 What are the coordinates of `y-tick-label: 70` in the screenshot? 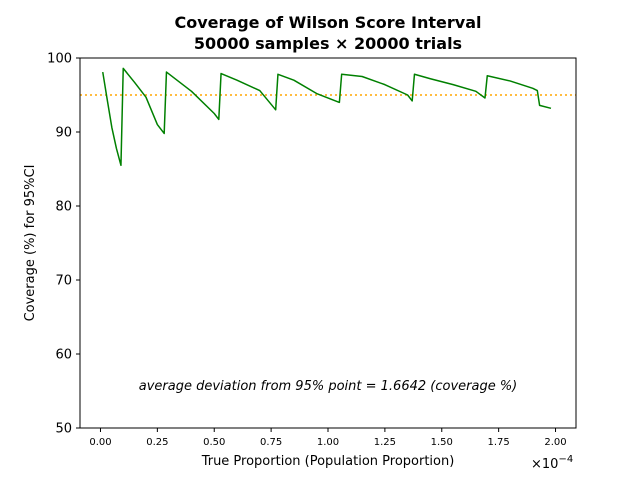 It's located at (63, 281).